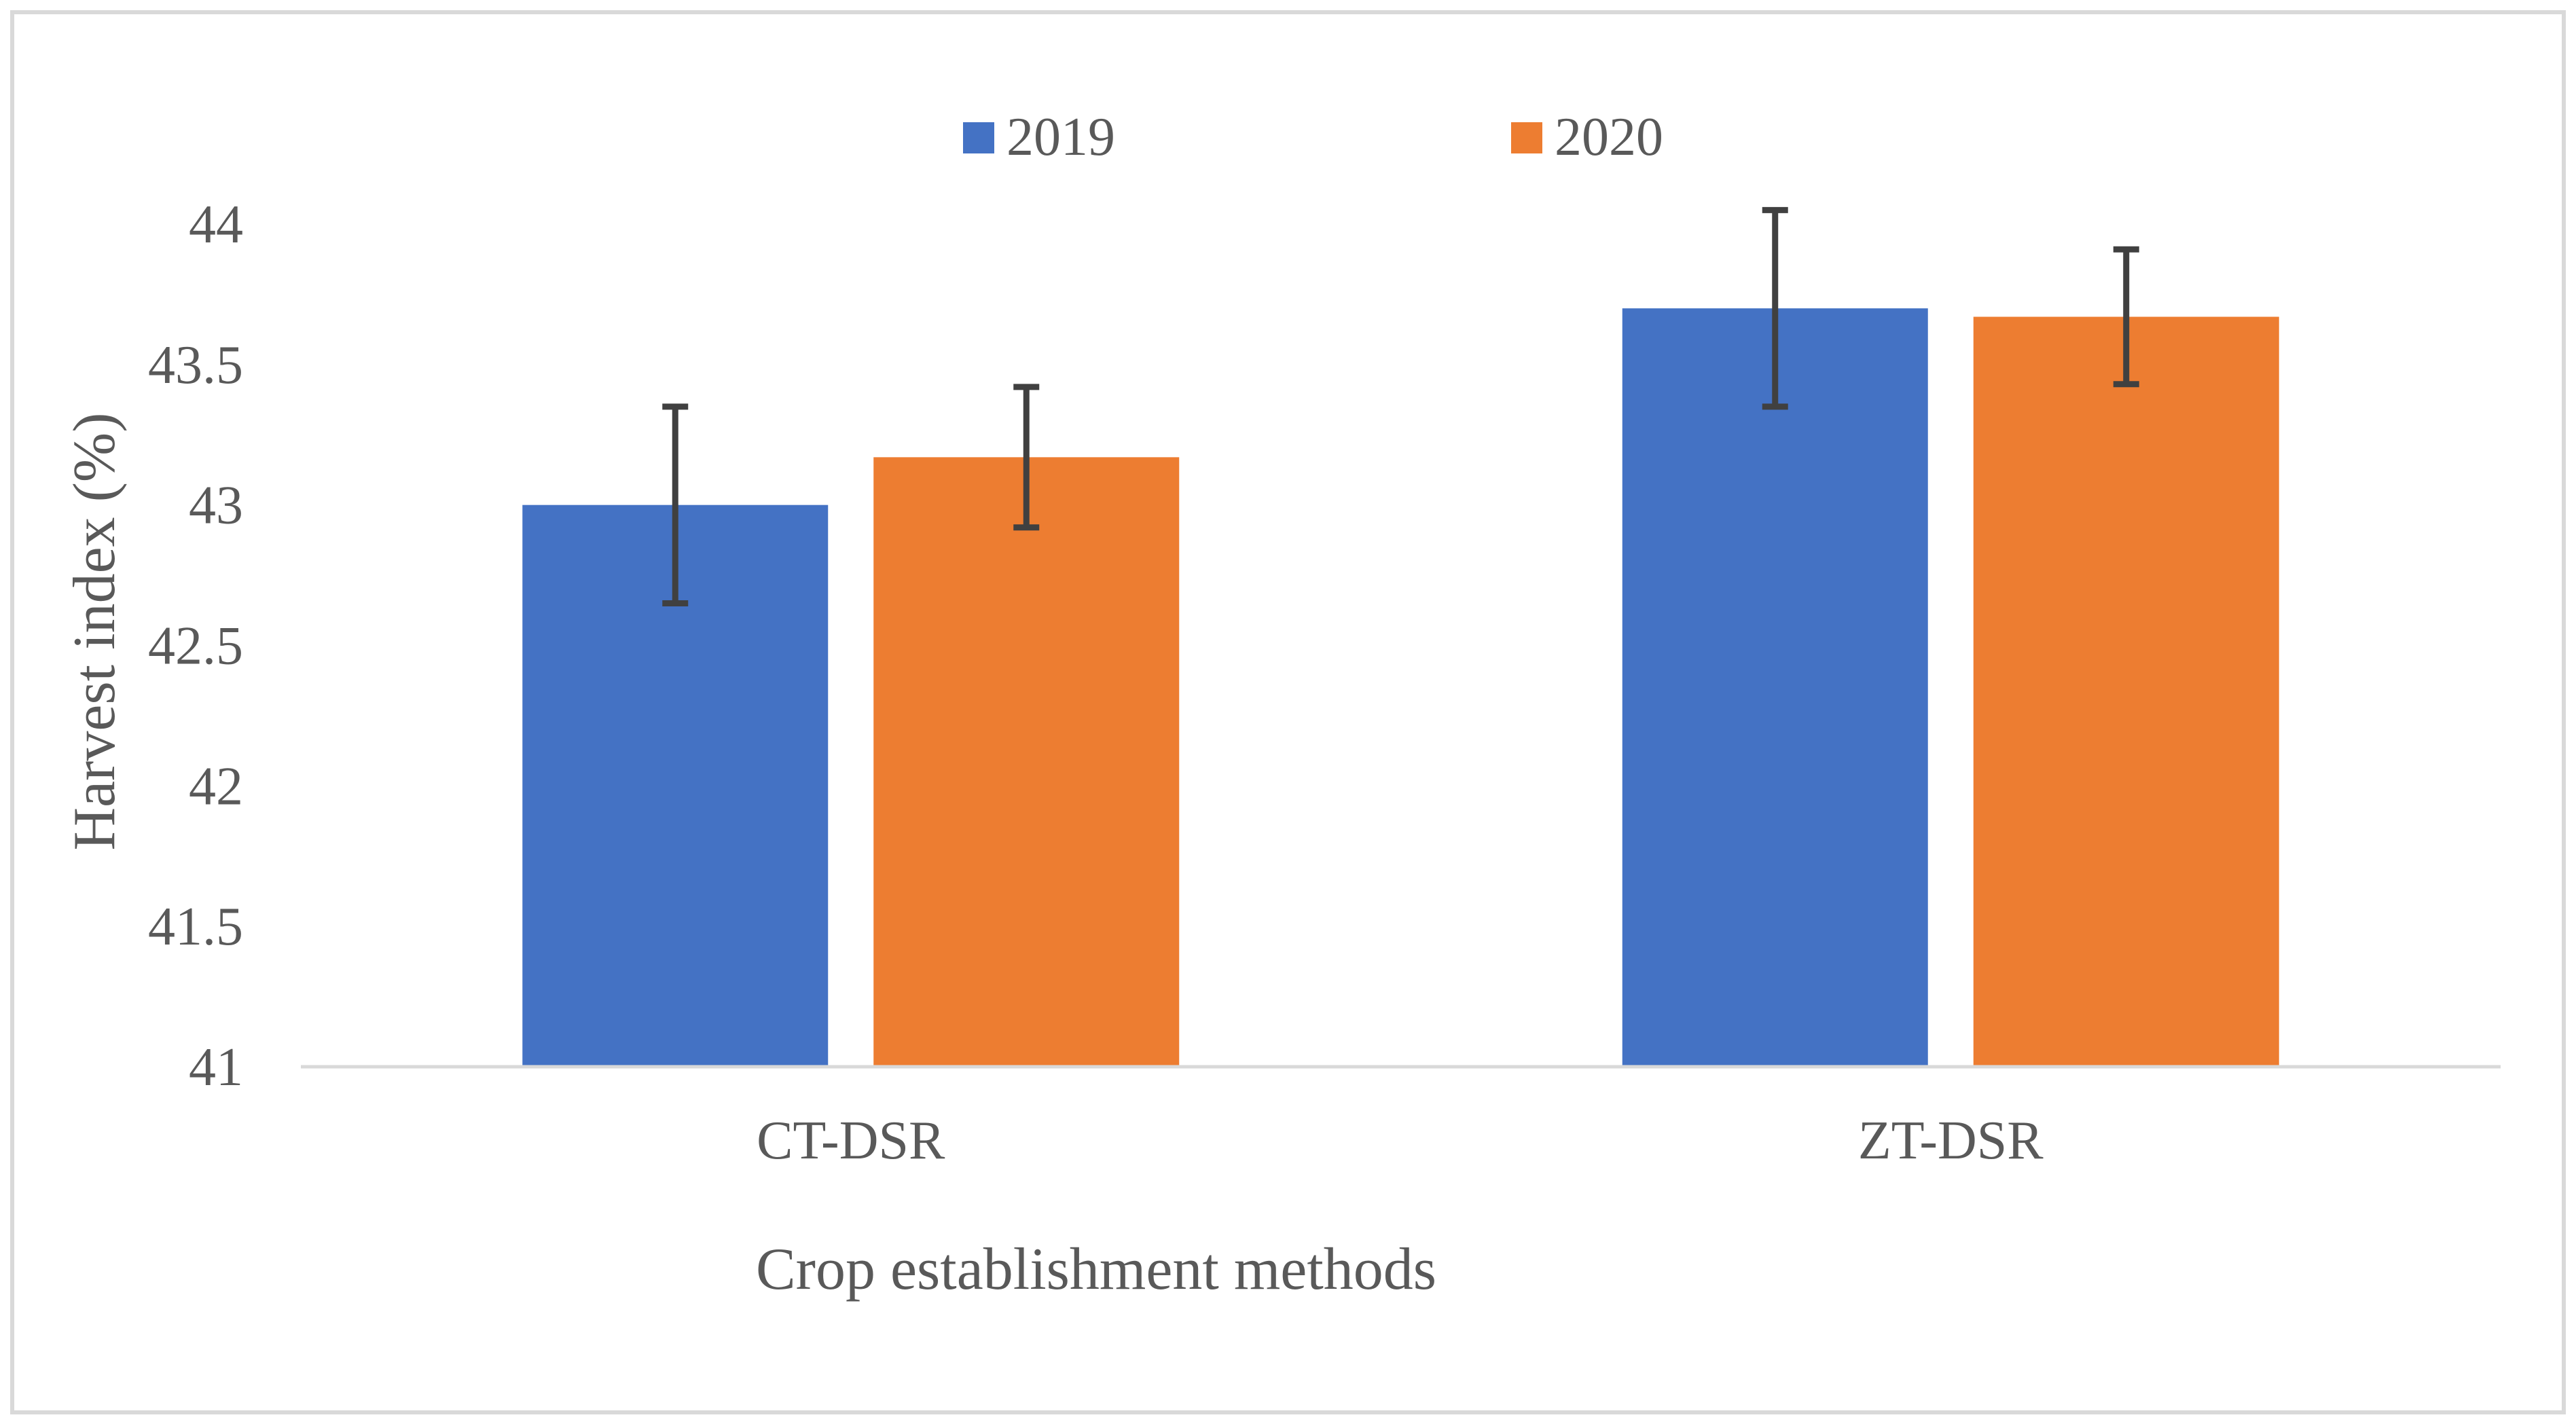 The height and width of the screenshot is (1428, 2576). I want to click on y-axis-title: Harvest index (%), so click(95, 631).